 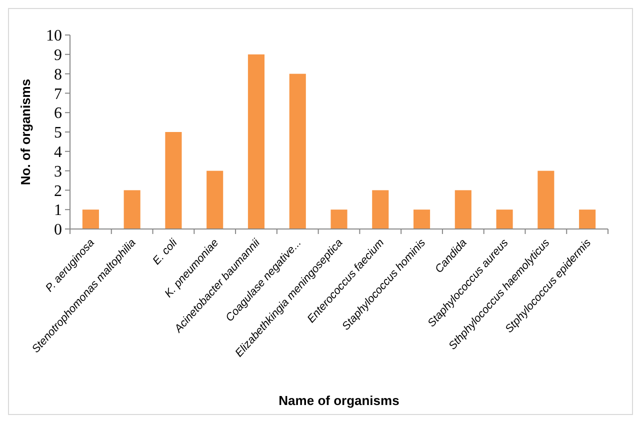 What do you see at coordinates (58, 211) in the screenshot?
I see `y-tick-label: 1` at bounding box center [58, 211].